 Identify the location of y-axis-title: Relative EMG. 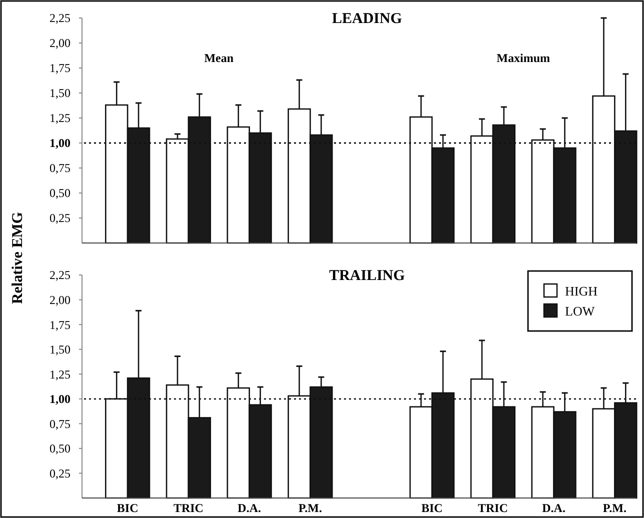
(18, 258).